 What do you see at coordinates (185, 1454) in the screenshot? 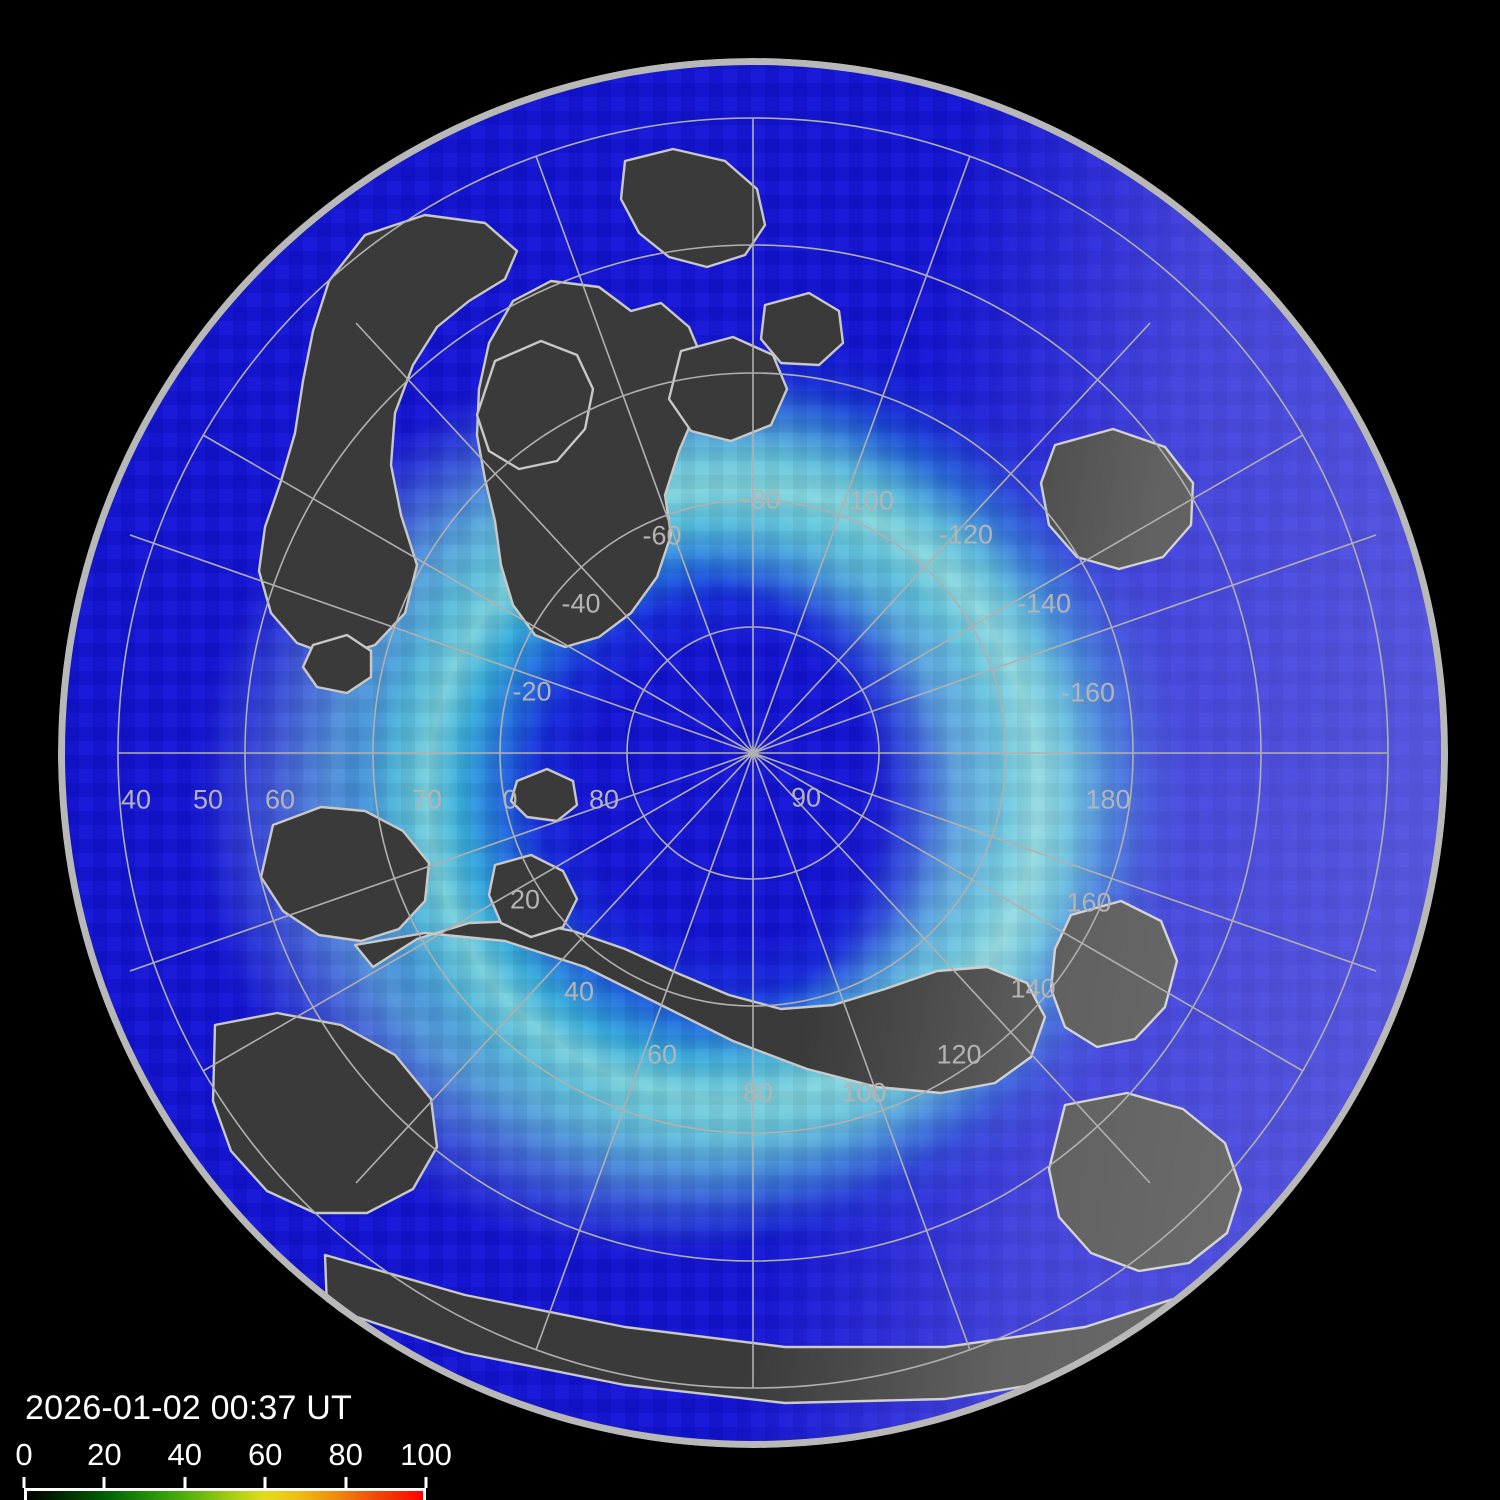
I see `colorbar-tick-label-40: 40` at bounding box center [185, 1454].